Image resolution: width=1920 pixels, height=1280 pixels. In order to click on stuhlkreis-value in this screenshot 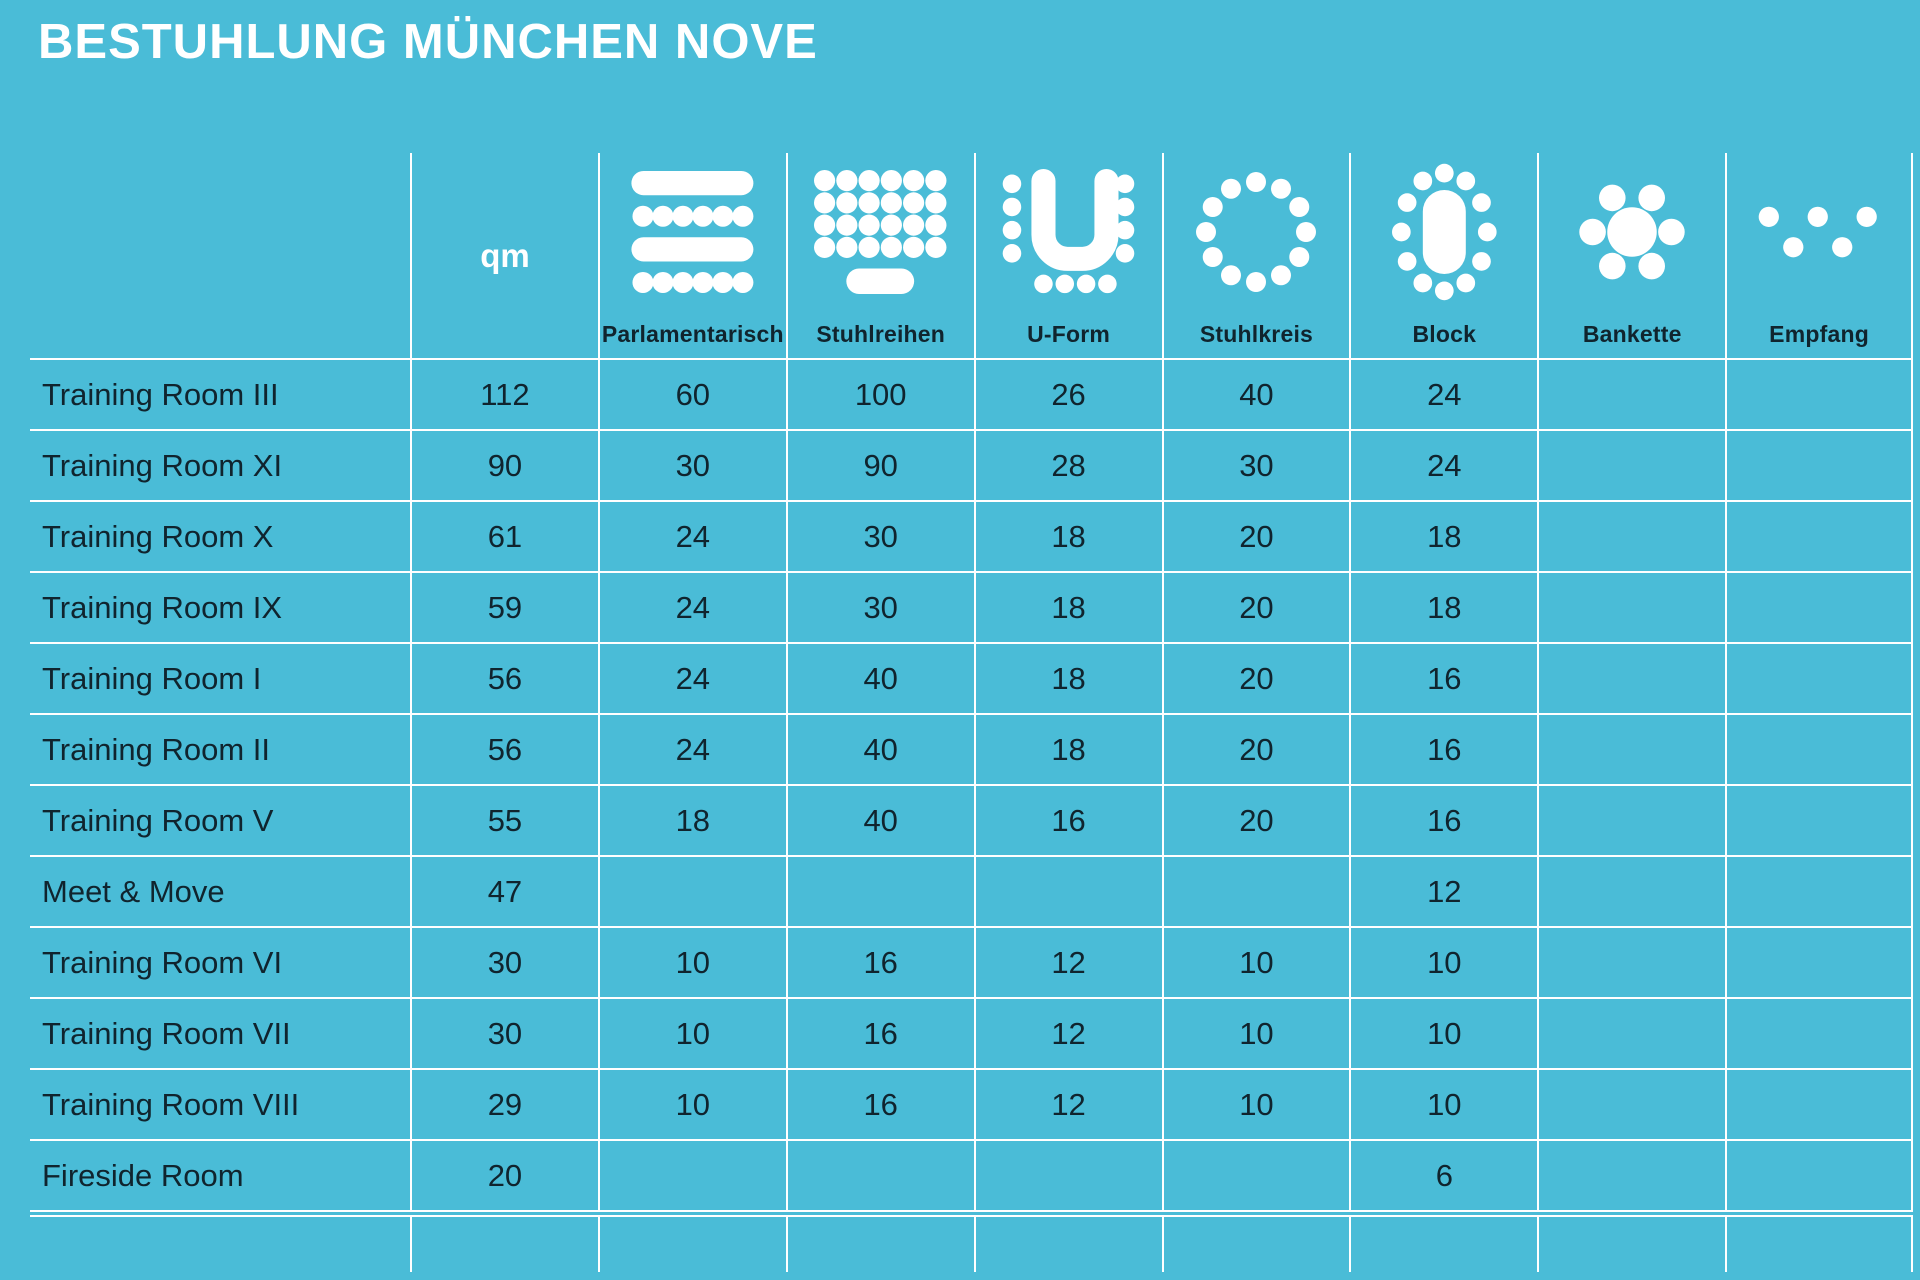, I will do `click(1255, 891)`.